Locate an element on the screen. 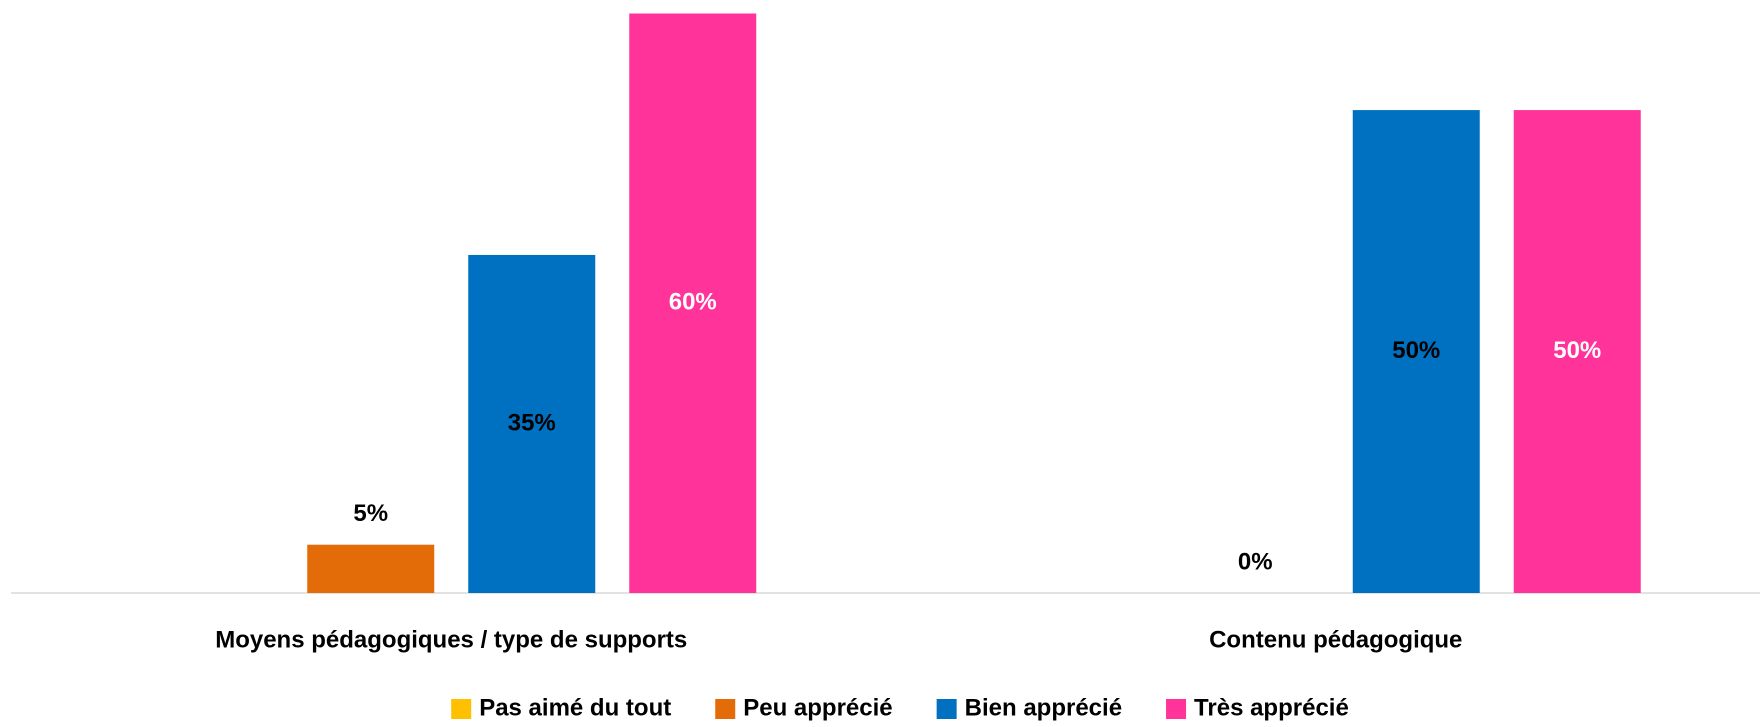  legend-label: Bien apprécié is located at coordinates (1043, 707).